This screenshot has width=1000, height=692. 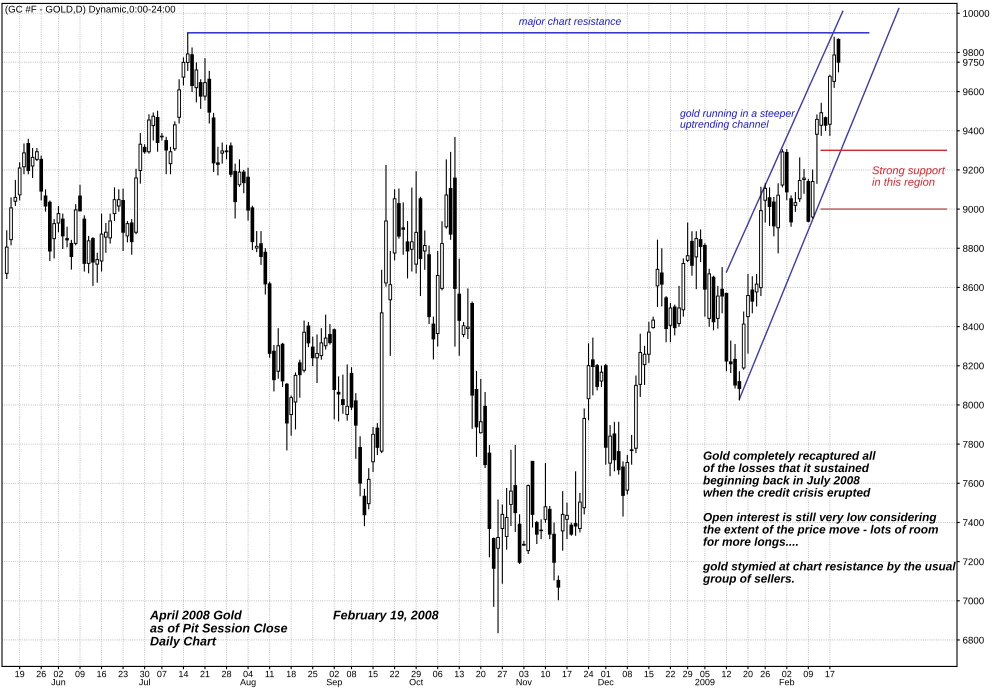 I want to click on annotation: Strong support in this region, so click(x=909, y=177).